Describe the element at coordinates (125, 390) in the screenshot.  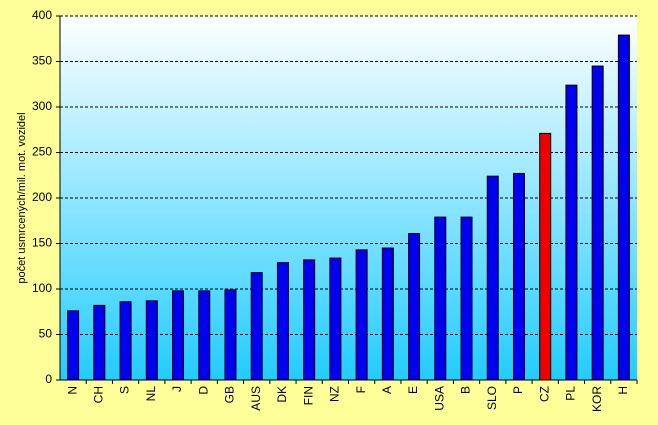
I see `x-tick-label: S` at that location.